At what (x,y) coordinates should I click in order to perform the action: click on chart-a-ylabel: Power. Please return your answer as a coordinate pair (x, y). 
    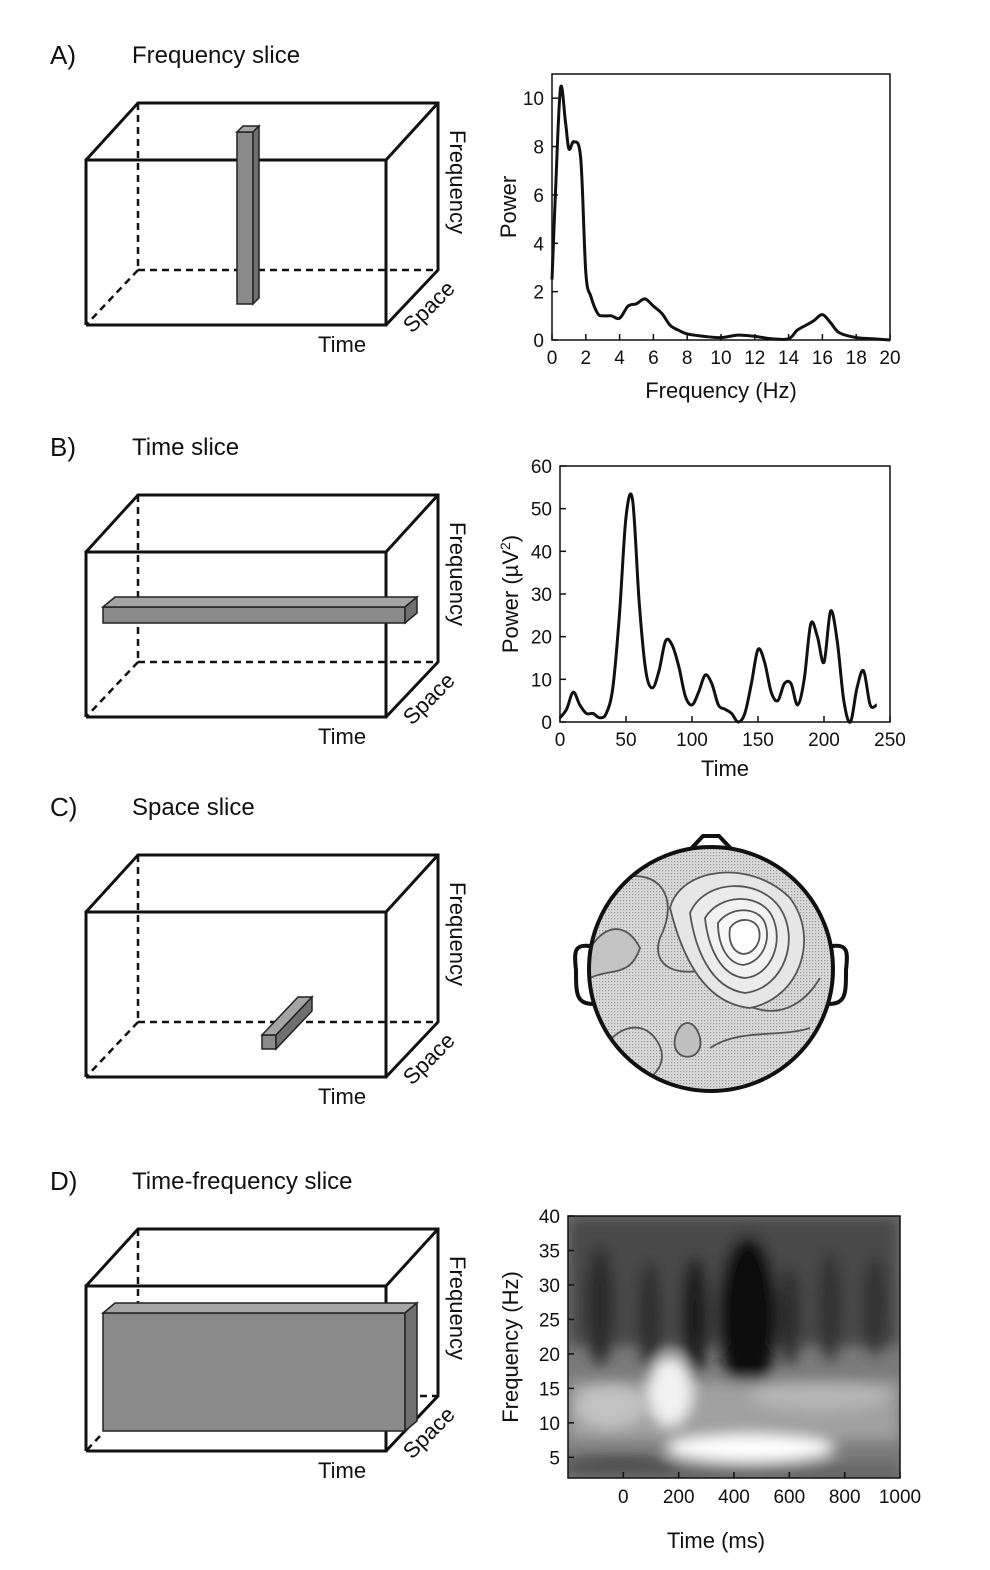
    Looking at the image, I should click on (508, 207).